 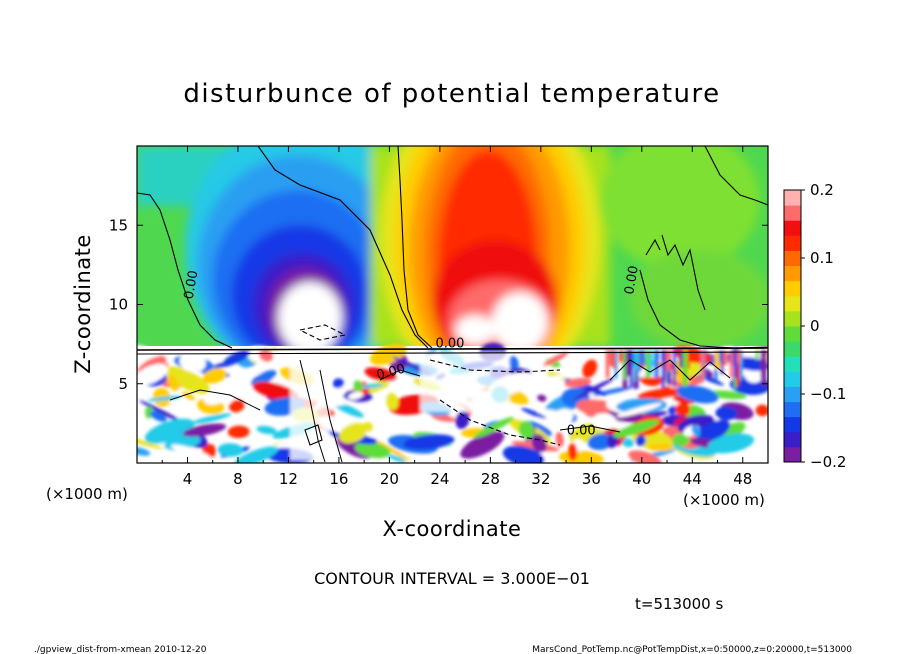 I want to click on x-tick-label: 24, so click(x=439, y=479).